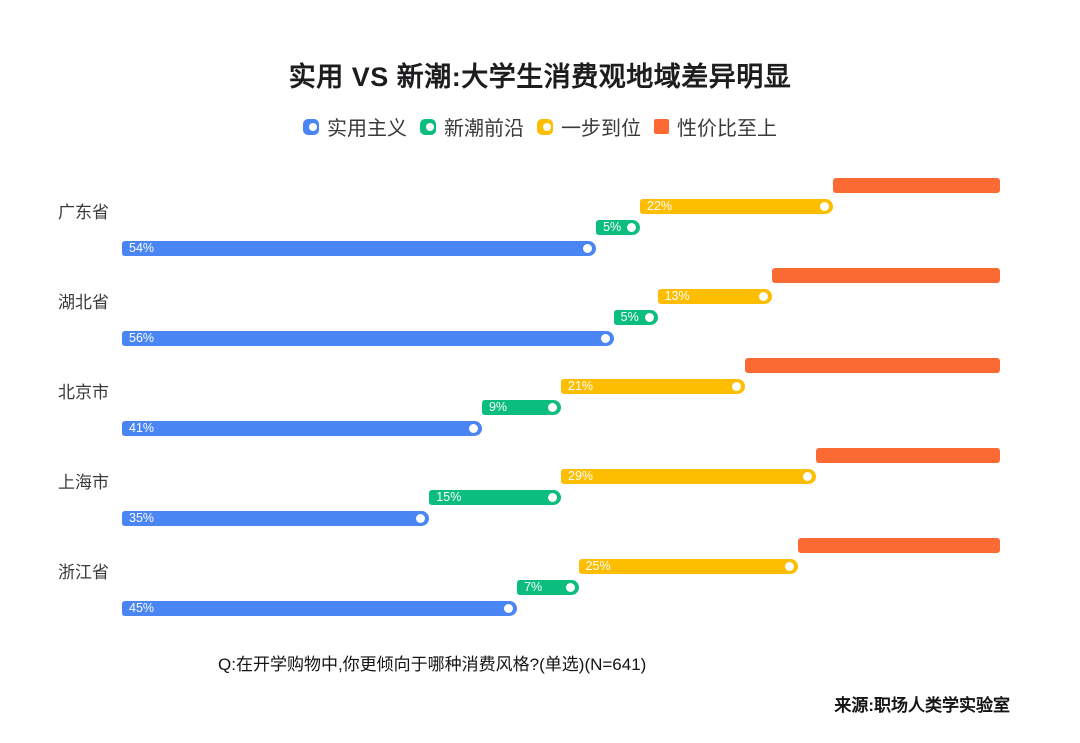 The image size is (1080, 743). Describe the element at coordinates (142, 608) in the screenshot. I see `bar-value-label: 45%` at that location.